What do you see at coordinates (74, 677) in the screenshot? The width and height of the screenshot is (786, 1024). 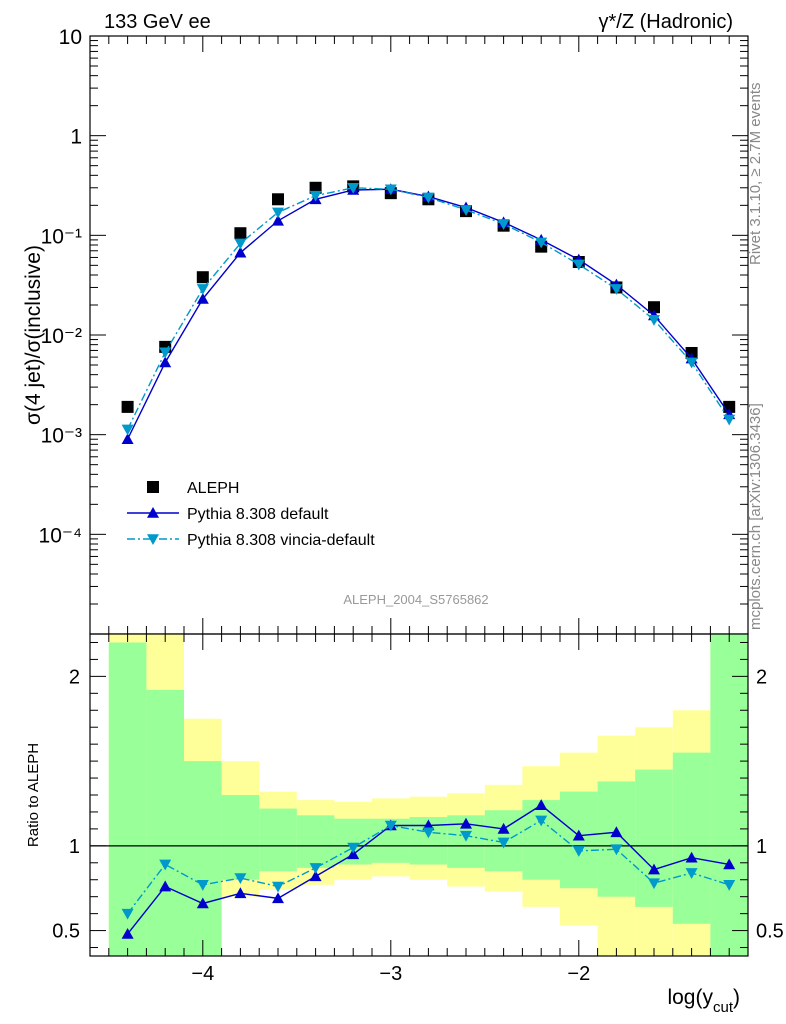 I see `ratio-y-tick-label-left: 2` at bounding box center [74, 677].